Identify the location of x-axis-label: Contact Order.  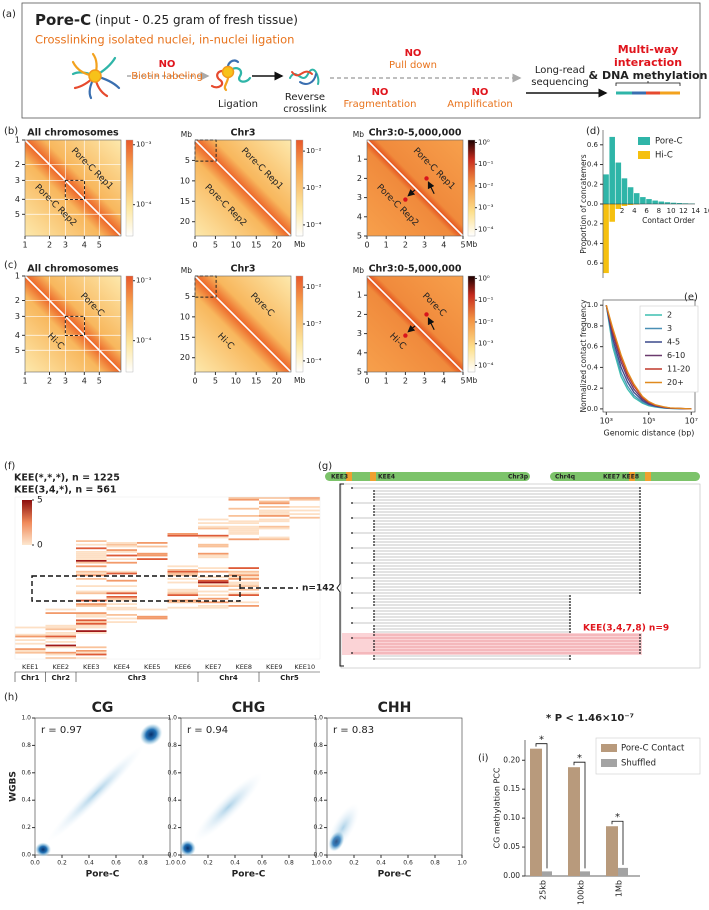
(669, 220).